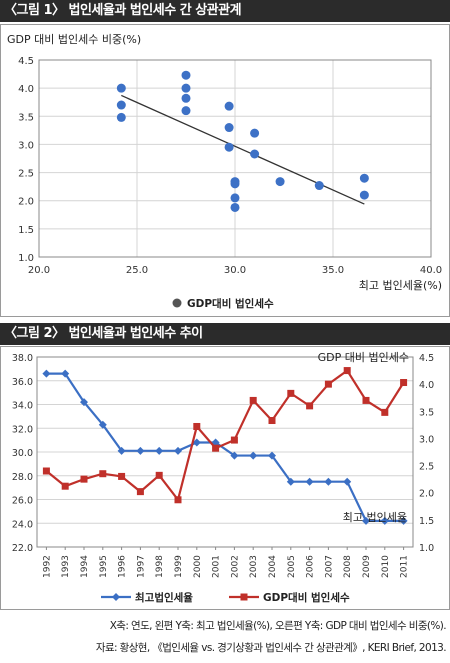 This screenshot has width=450, height=663. Describe the element at coordinates (292, 566) in the screenshot. I see `x-tick-label: 2005` at that location.